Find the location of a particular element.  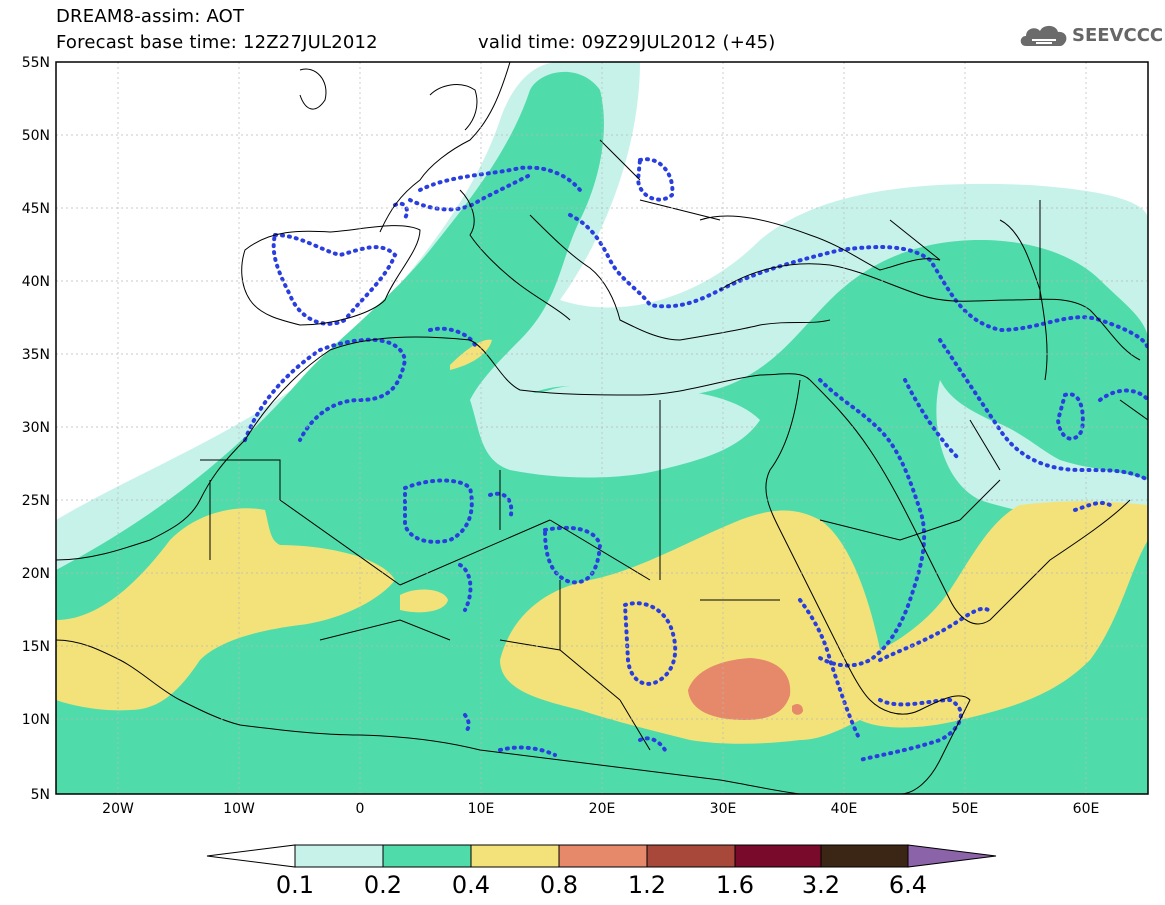

lon-tick-label: 40E is located at coordinates (844, 809).